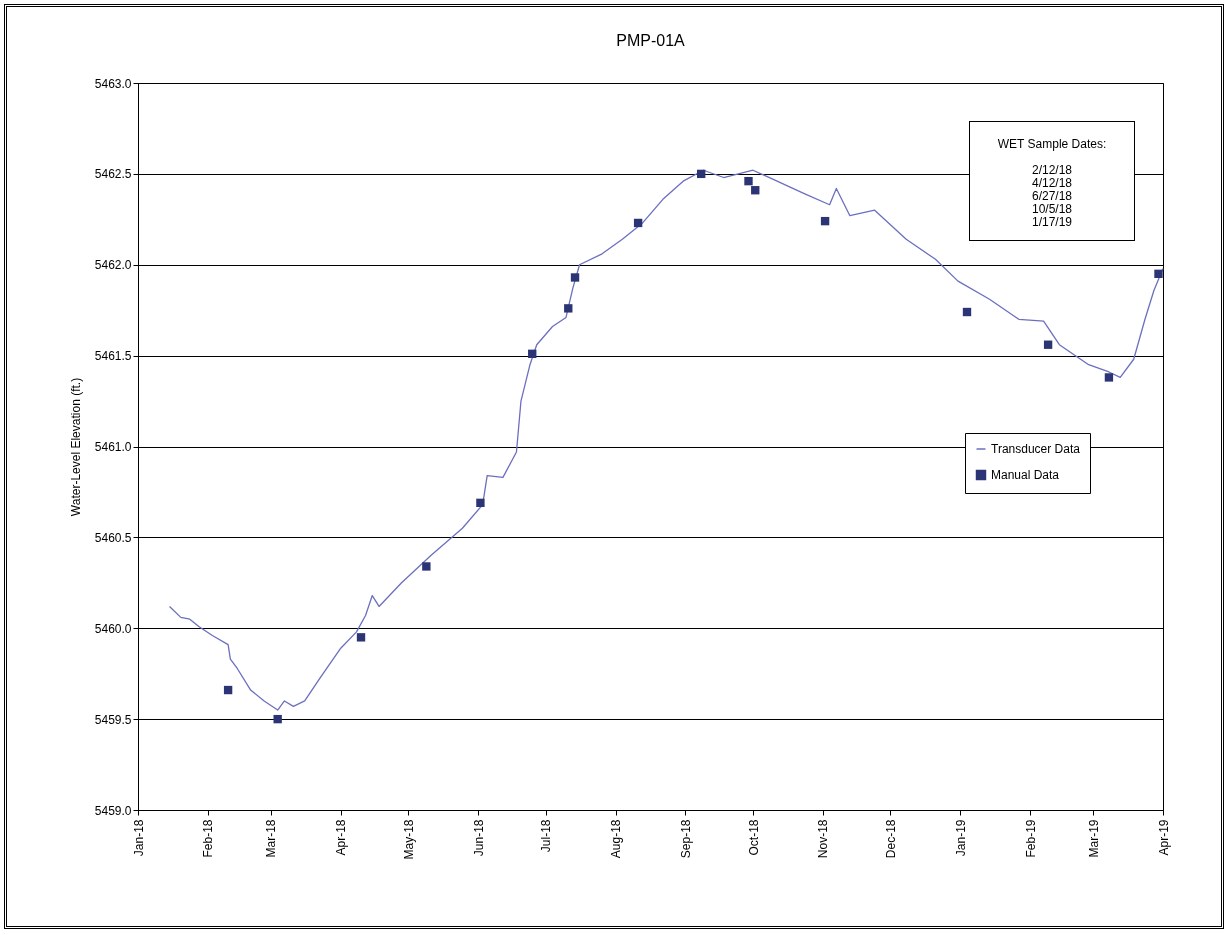 The image size is (1230, 935). What do you see at coordinates (1052, 144) in the screenshot?
I see `annotation: WET Sample Dates:` at bounding box center [1052, 144].